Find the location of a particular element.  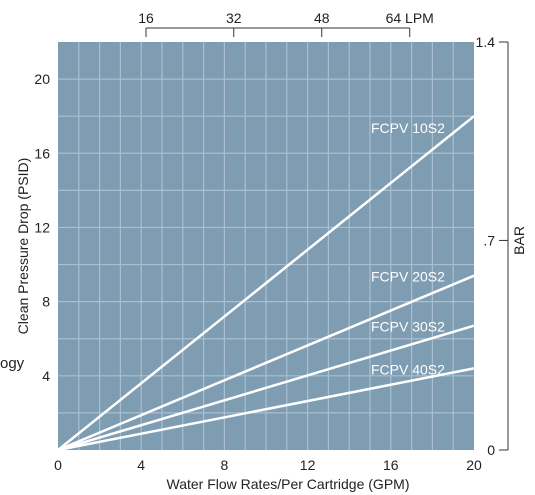

top-axis-tick-label: 32 is located at coordinates (234, 18).